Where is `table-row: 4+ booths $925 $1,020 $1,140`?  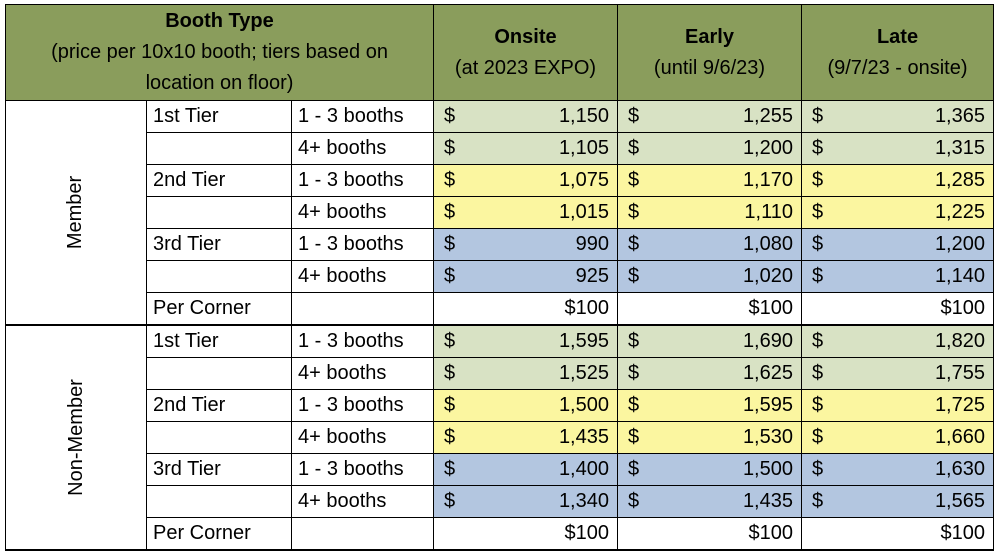
table-row: 4+ booths $925 $1,020 $1,140 is located at coordinates (500, 276).